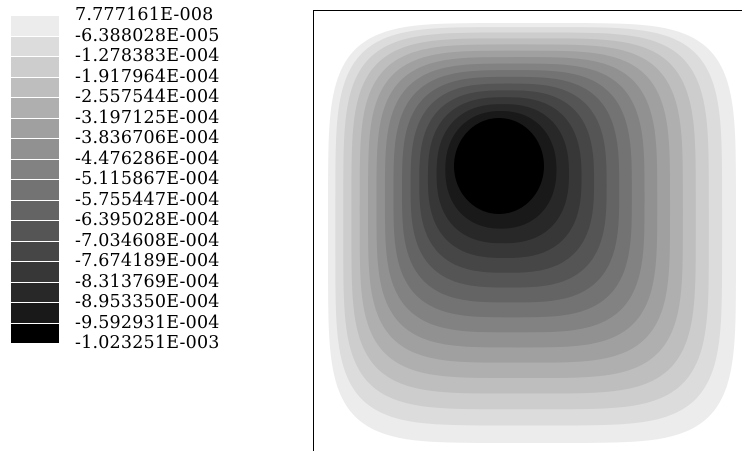 The height and width of the screenshot is (452, 749). Describe the element at coordinates (147, 117) in the screenshot. I see `legend-level-label: -3.197125E-004` at that location.